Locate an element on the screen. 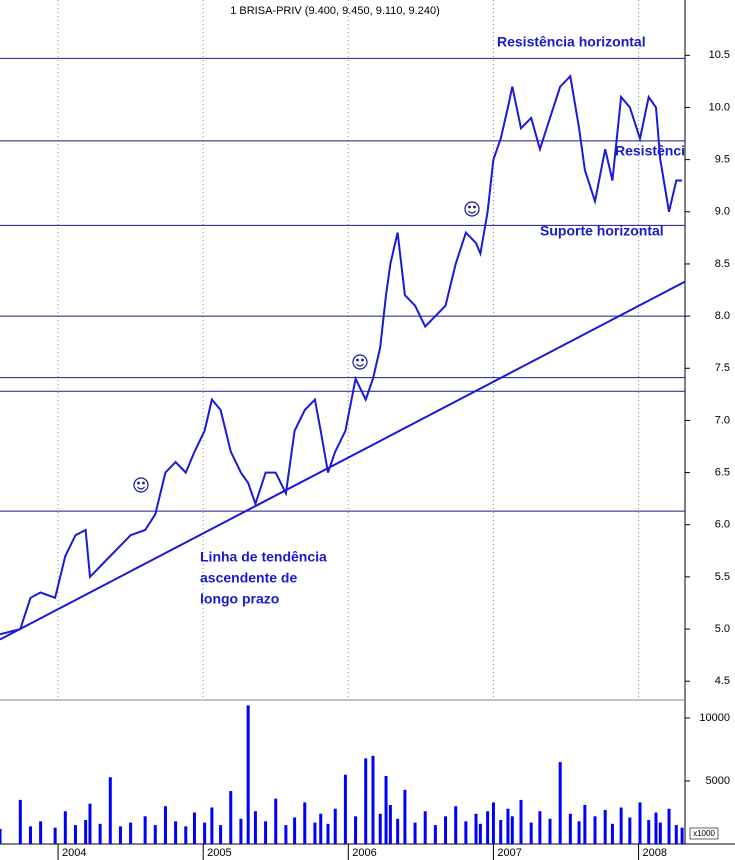 The image size is (735, 860). y-tick-label: 6.0 is located at coordinates (722, 525).